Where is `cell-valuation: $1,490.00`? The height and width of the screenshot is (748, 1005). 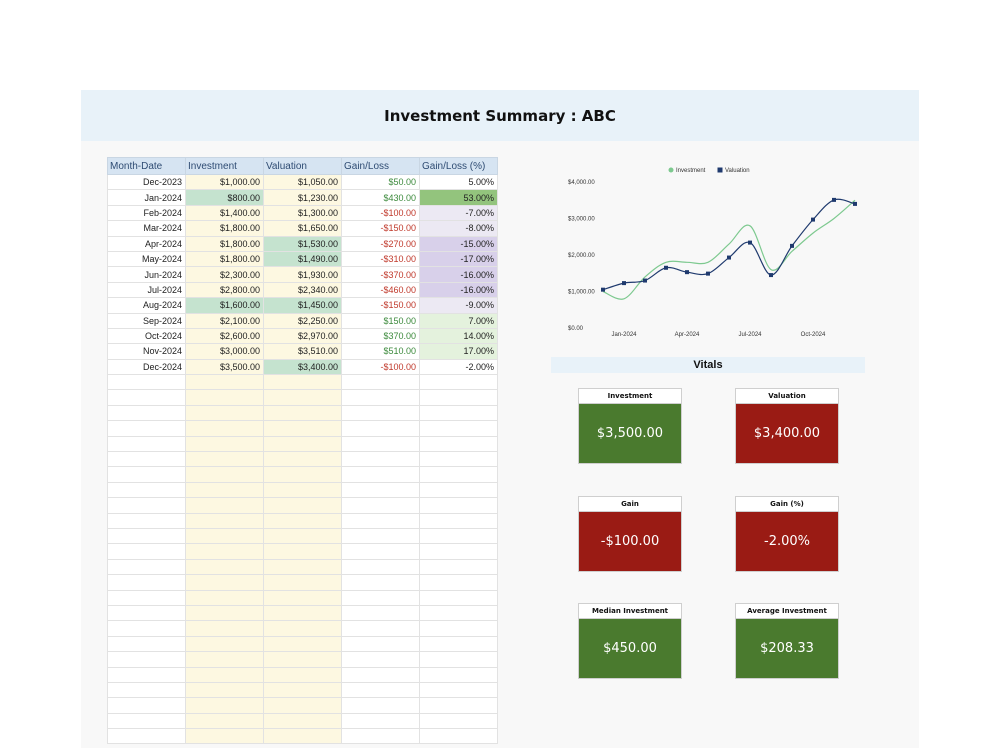 cell-valuation: $1,490.00 is located at coordinates (302, 259).